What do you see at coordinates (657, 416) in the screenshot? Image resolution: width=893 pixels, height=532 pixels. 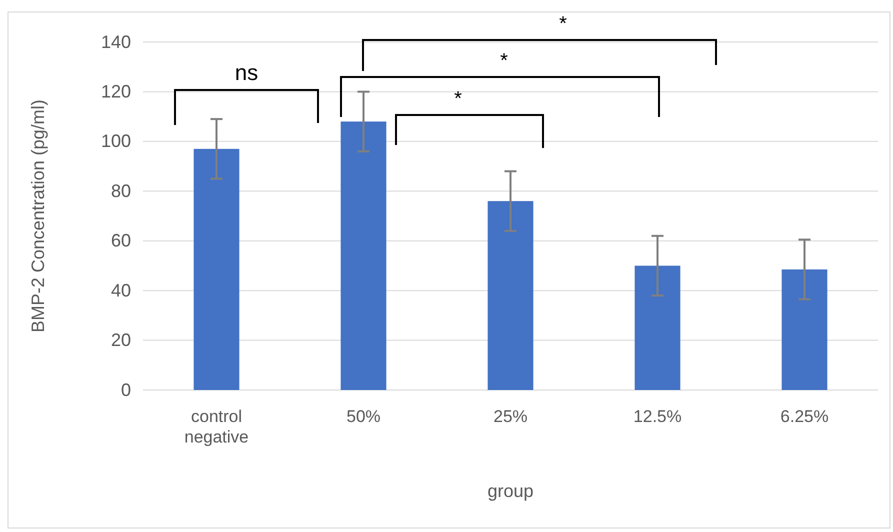 I see `x-tick-label: 12.5%` at bounding box center [657, 416].